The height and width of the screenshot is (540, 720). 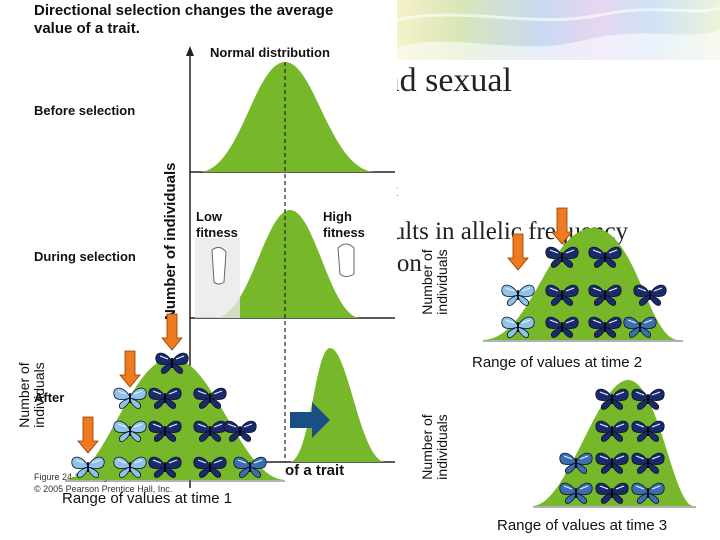 What do you see at coordinates (287, 117) in the screenshot?
I see `before-selection-curve` at bounding box center [287, 117].